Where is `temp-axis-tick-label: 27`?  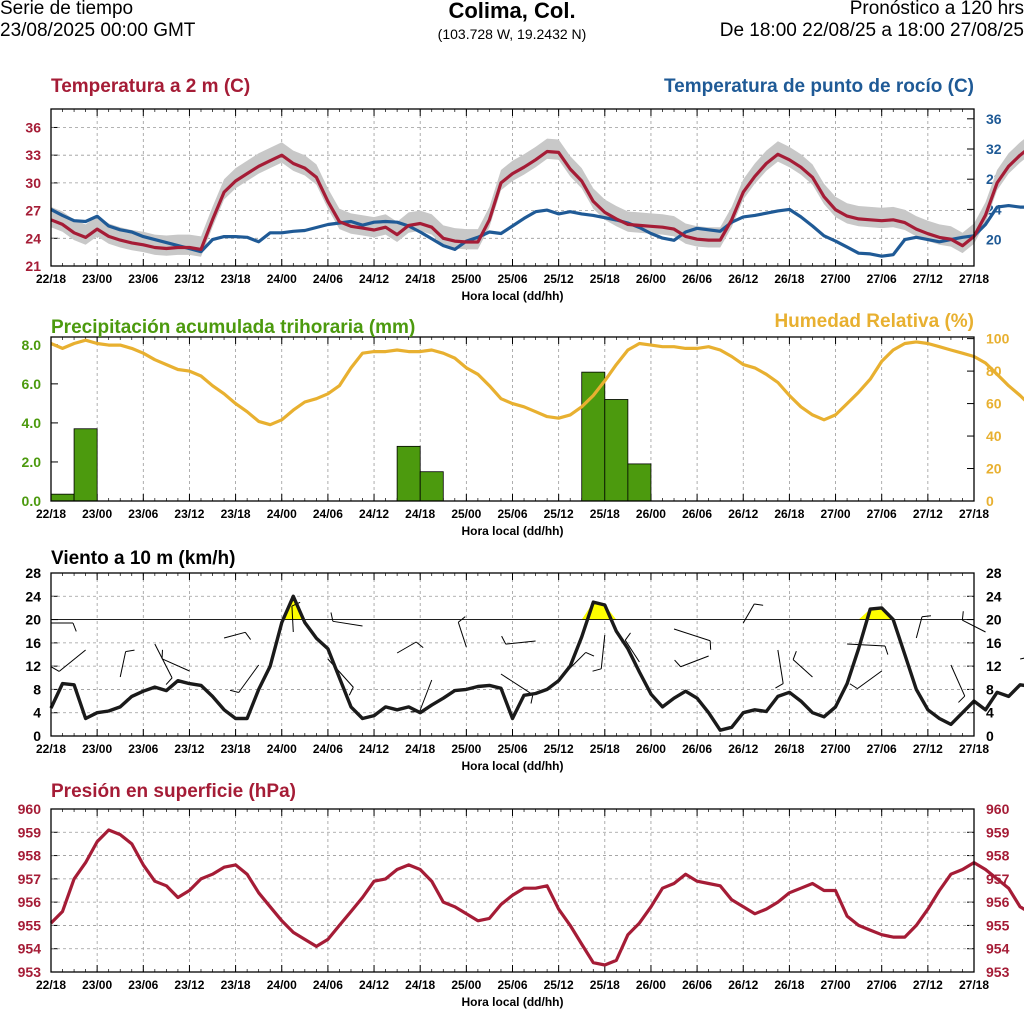
temp-axis-tick-label: 27 is located at coordinates (33, 211).